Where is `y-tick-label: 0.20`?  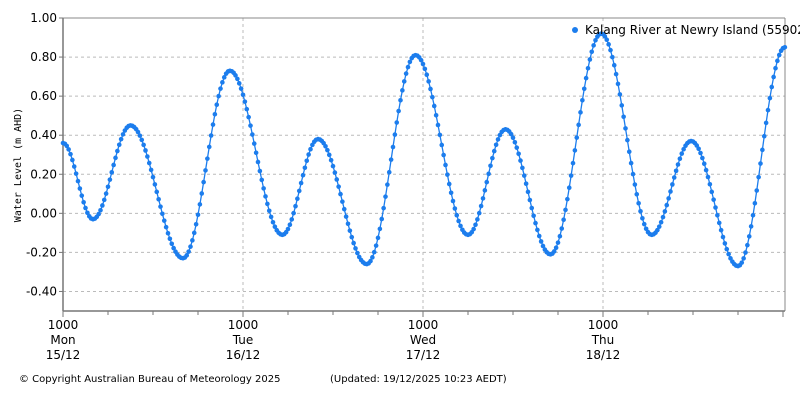
y-tick-label: 0.20 is located at coordinates (43, 174).